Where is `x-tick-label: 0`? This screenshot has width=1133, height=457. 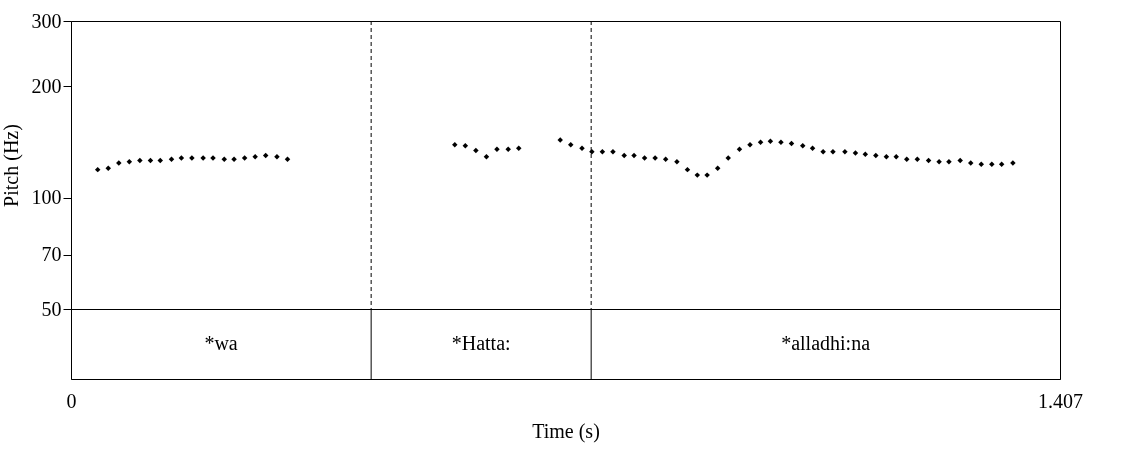
x-tick-label: 0 is located at coordinates (71, 400).